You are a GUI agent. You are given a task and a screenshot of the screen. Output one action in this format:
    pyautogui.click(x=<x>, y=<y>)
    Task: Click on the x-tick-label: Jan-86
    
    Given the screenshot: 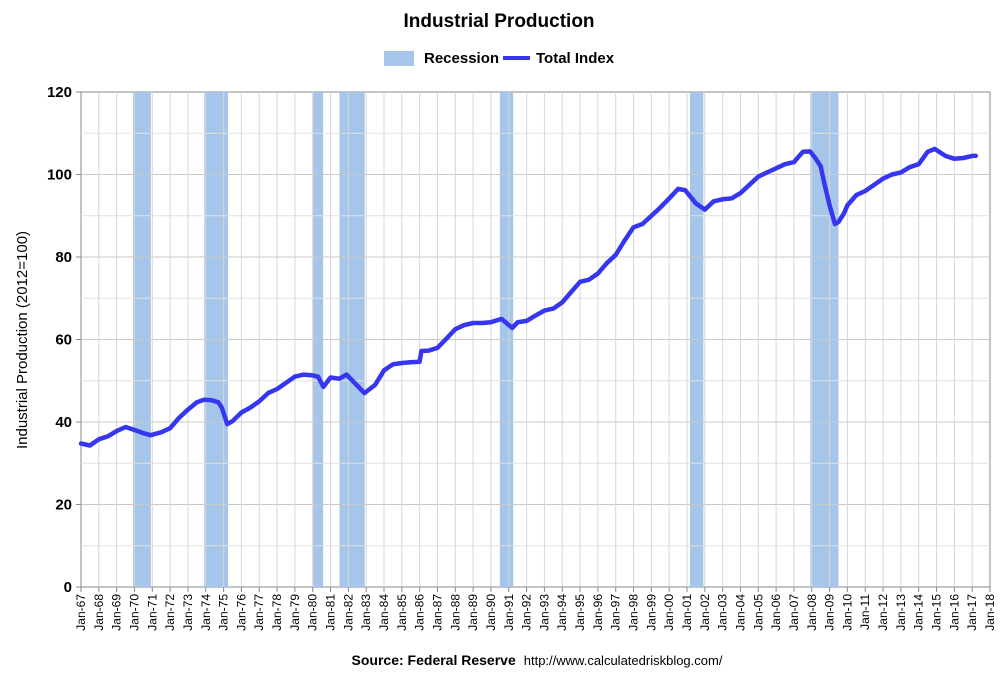 What is the action you would take?
    pyautogui.click(x=420, y=612)
    